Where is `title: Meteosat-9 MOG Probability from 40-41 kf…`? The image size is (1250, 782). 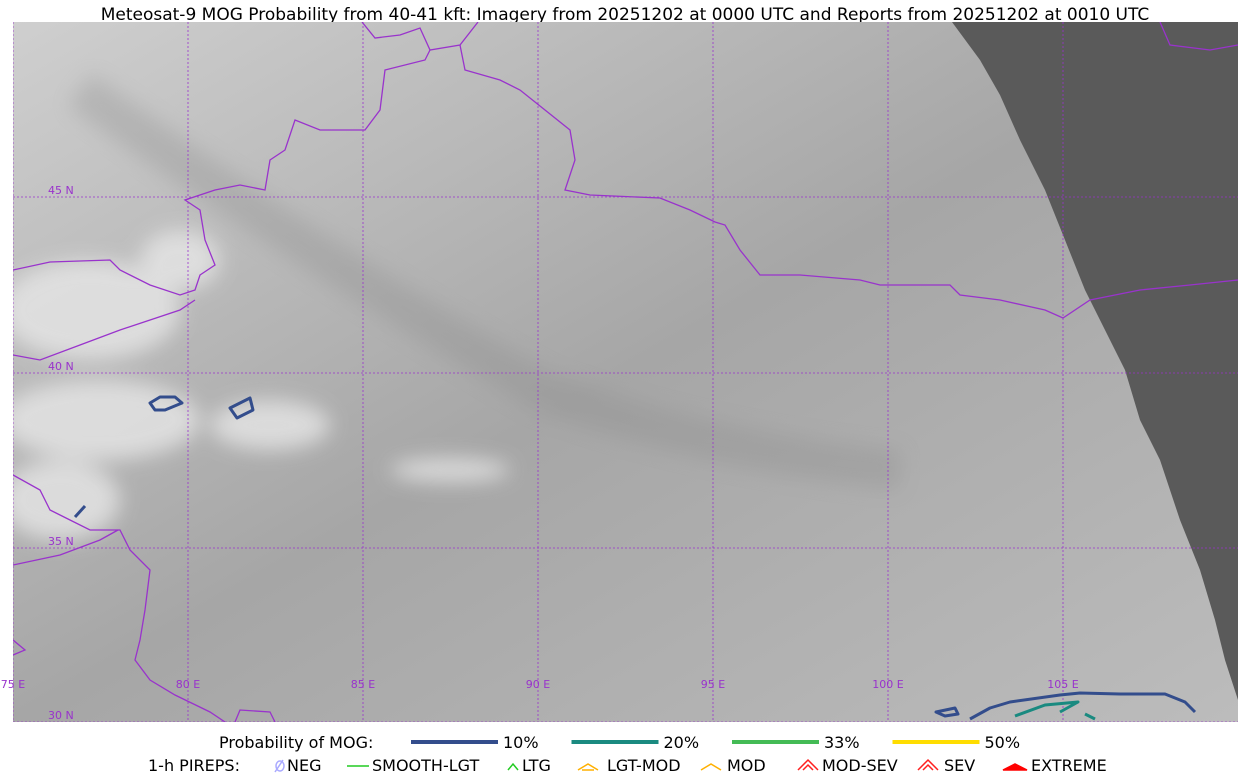 title: Meteosat-9 MOG Probability from 40-41 kf… is located at coordinates (625, 15).